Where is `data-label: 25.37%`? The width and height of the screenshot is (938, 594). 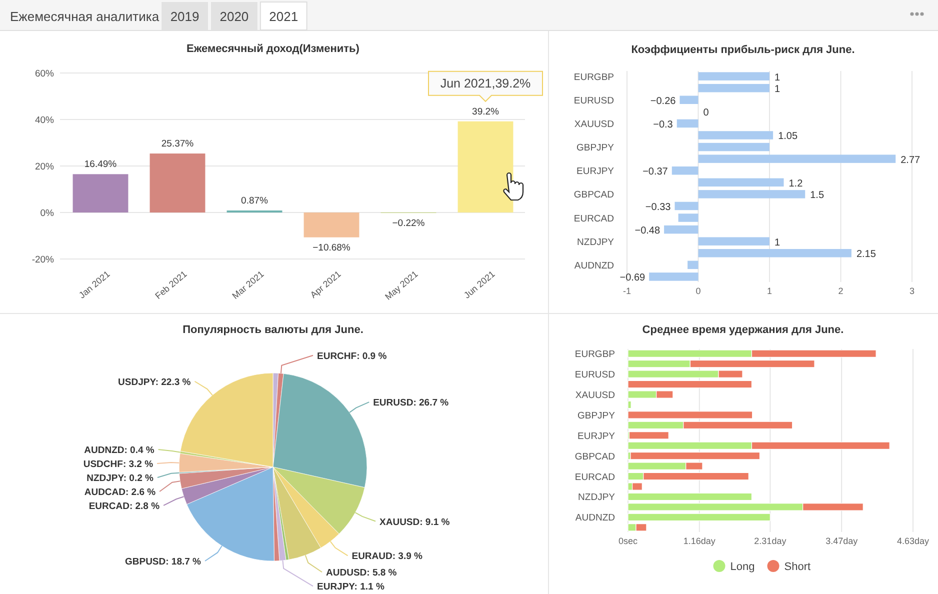
data-label: 25.37% is located at coordinates (177, 144).